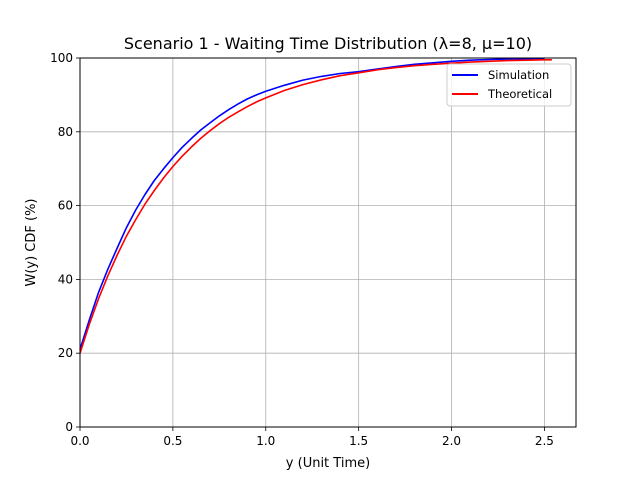 This screenshot has width=640, height=480. What do you see at coordinates (519, 94) in the screenshot?
I see `legend-label-theoretical: Theoretical` at bounding box center [519, 94].